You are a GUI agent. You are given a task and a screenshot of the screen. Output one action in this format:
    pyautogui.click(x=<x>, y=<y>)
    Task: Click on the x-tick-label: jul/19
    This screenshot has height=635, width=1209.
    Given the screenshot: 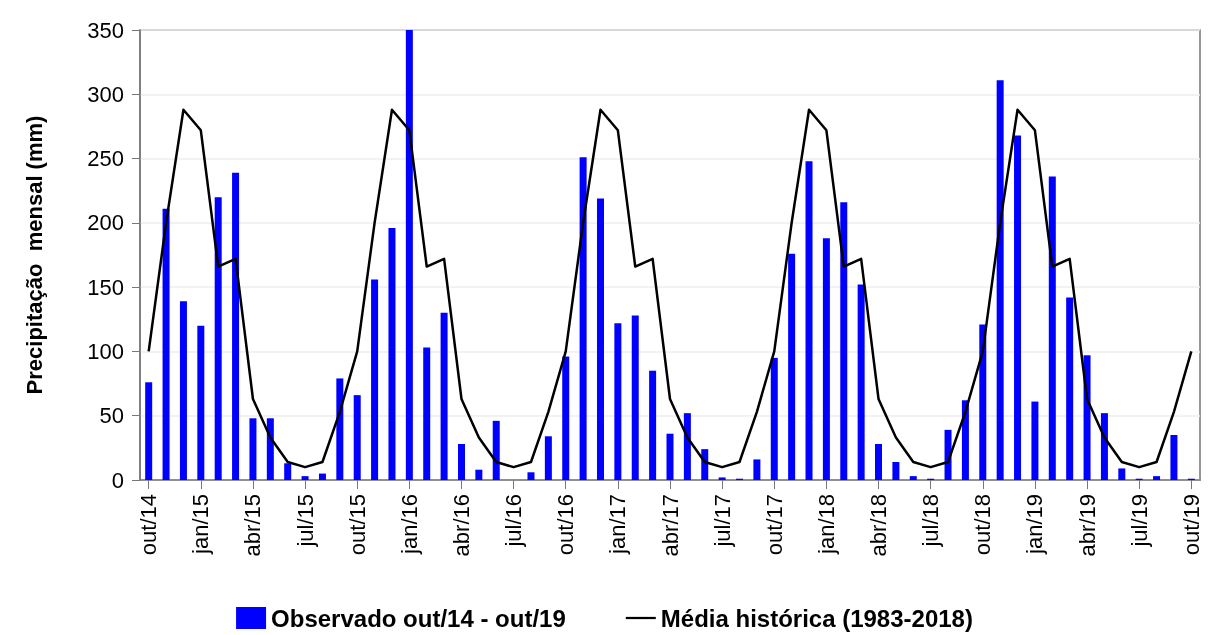 What is the action you would take?
    pyautogui.click(x=1139, y=521)
    